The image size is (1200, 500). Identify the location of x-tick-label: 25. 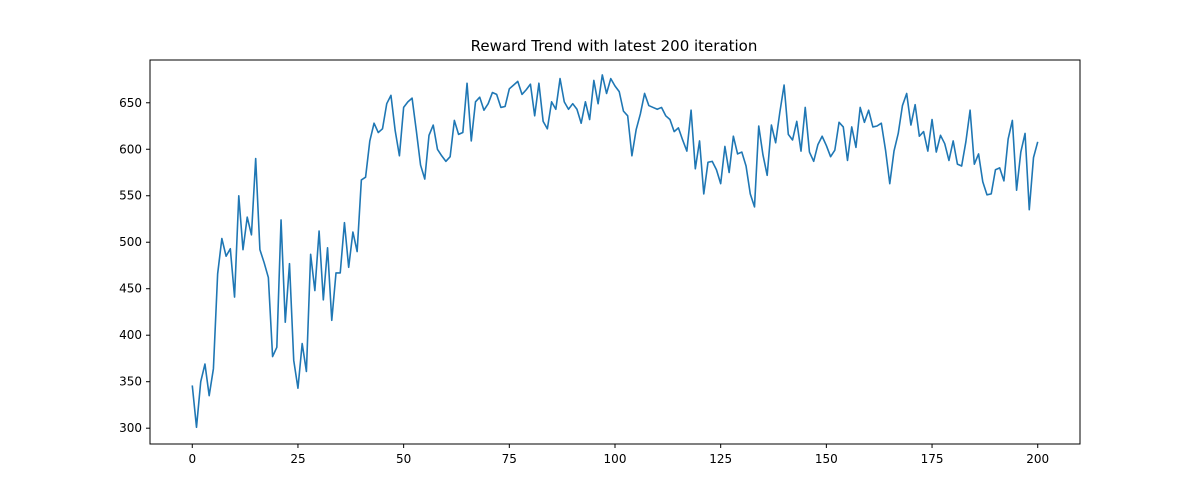
(297, 459).